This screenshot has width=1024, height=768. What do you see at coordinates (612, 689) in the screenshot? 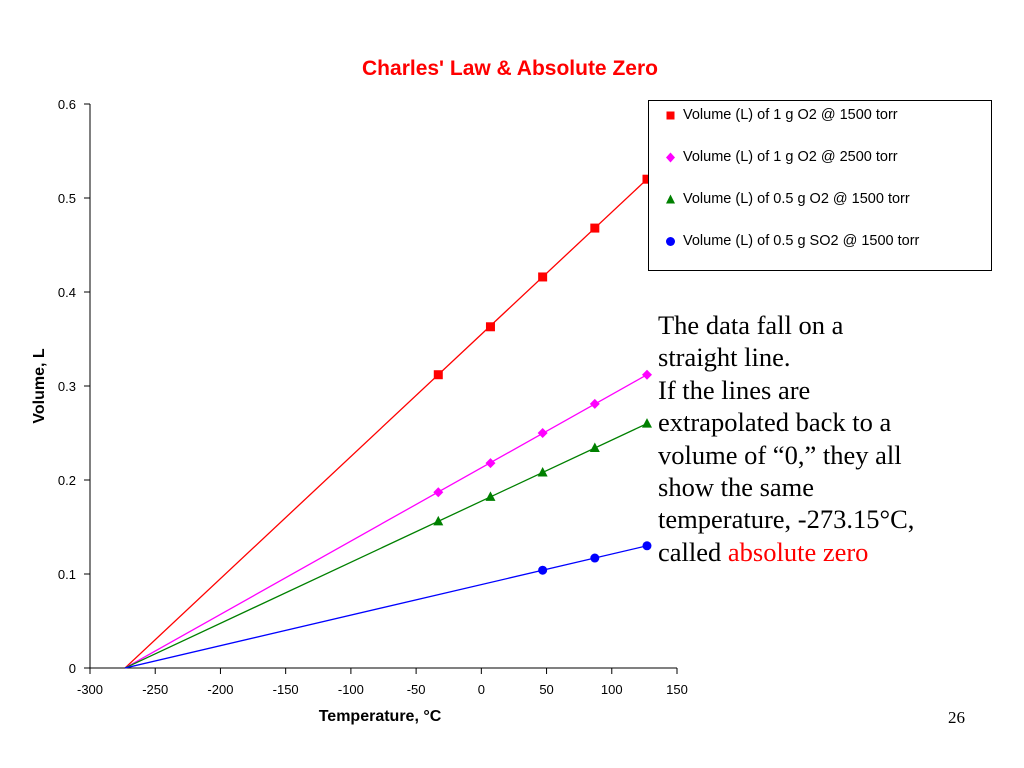
I see `x-tick-label: 100` at bounding box center [612, 689].